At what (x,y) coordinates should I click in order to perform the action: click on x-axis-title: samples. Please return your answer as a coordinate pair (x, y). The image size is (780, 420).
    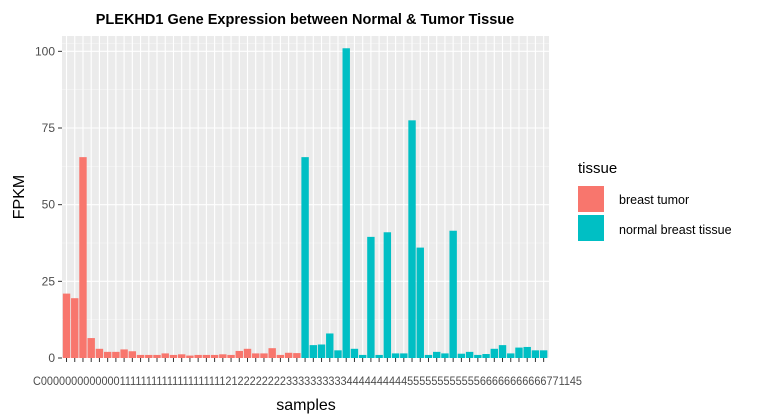
    Looking at the image, I should click on (306, 405).